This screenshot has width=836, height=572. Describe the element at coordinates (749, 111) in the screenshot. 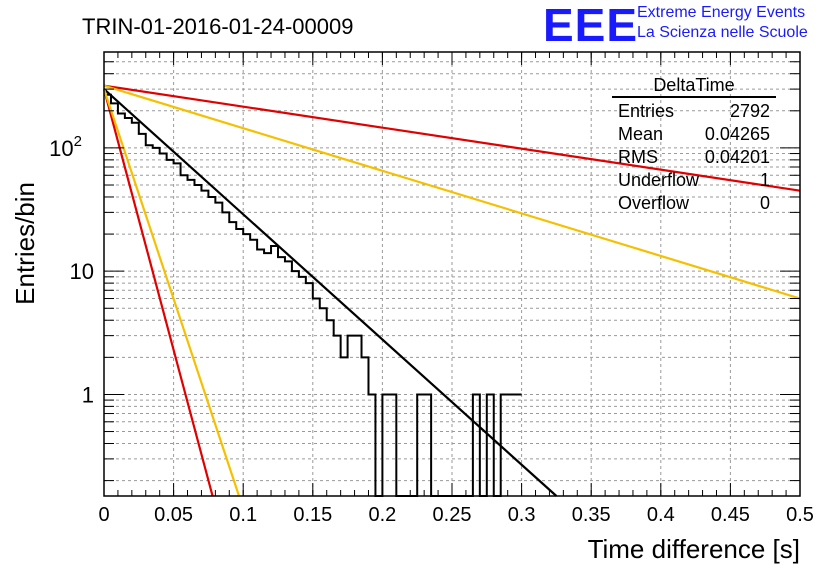

I see `stats-value: 2792` at that location.